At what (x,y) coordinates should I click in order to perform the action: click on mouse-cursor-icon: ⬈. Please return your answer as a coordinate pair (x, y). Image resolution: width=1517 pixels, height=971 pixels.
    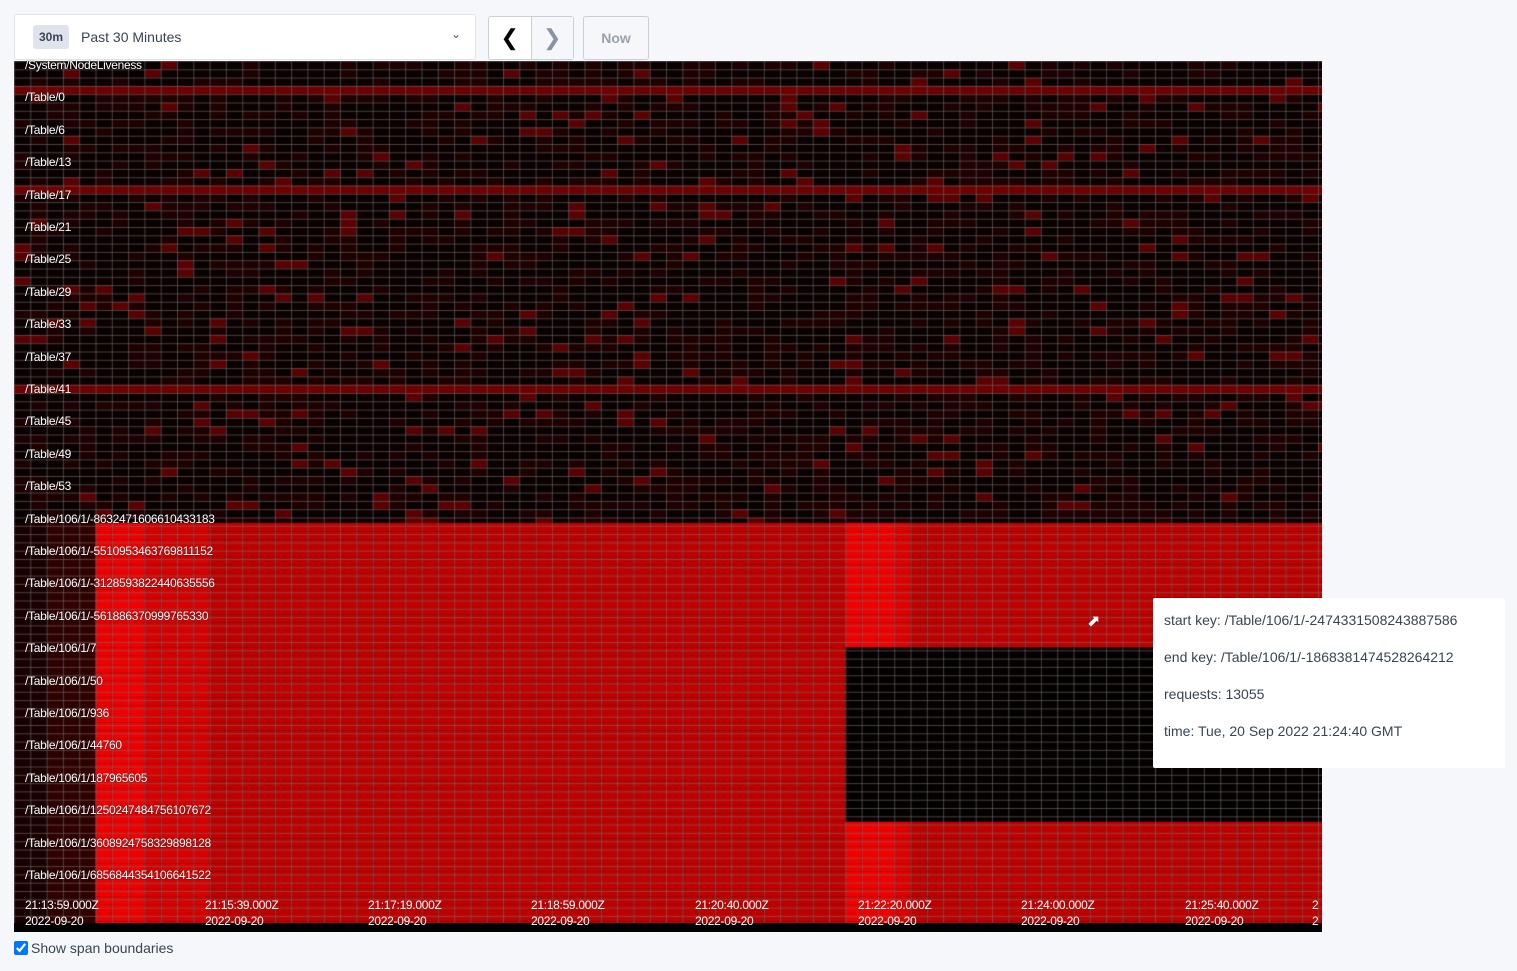
    Looking at the image, I should click on (1094, 621).